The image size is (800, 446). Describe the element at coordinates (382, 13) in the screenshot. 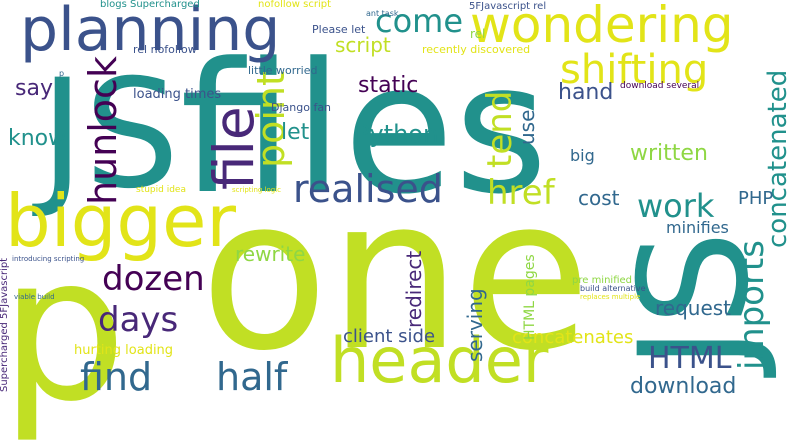

I see `word-ant-task: ant task` at that location.